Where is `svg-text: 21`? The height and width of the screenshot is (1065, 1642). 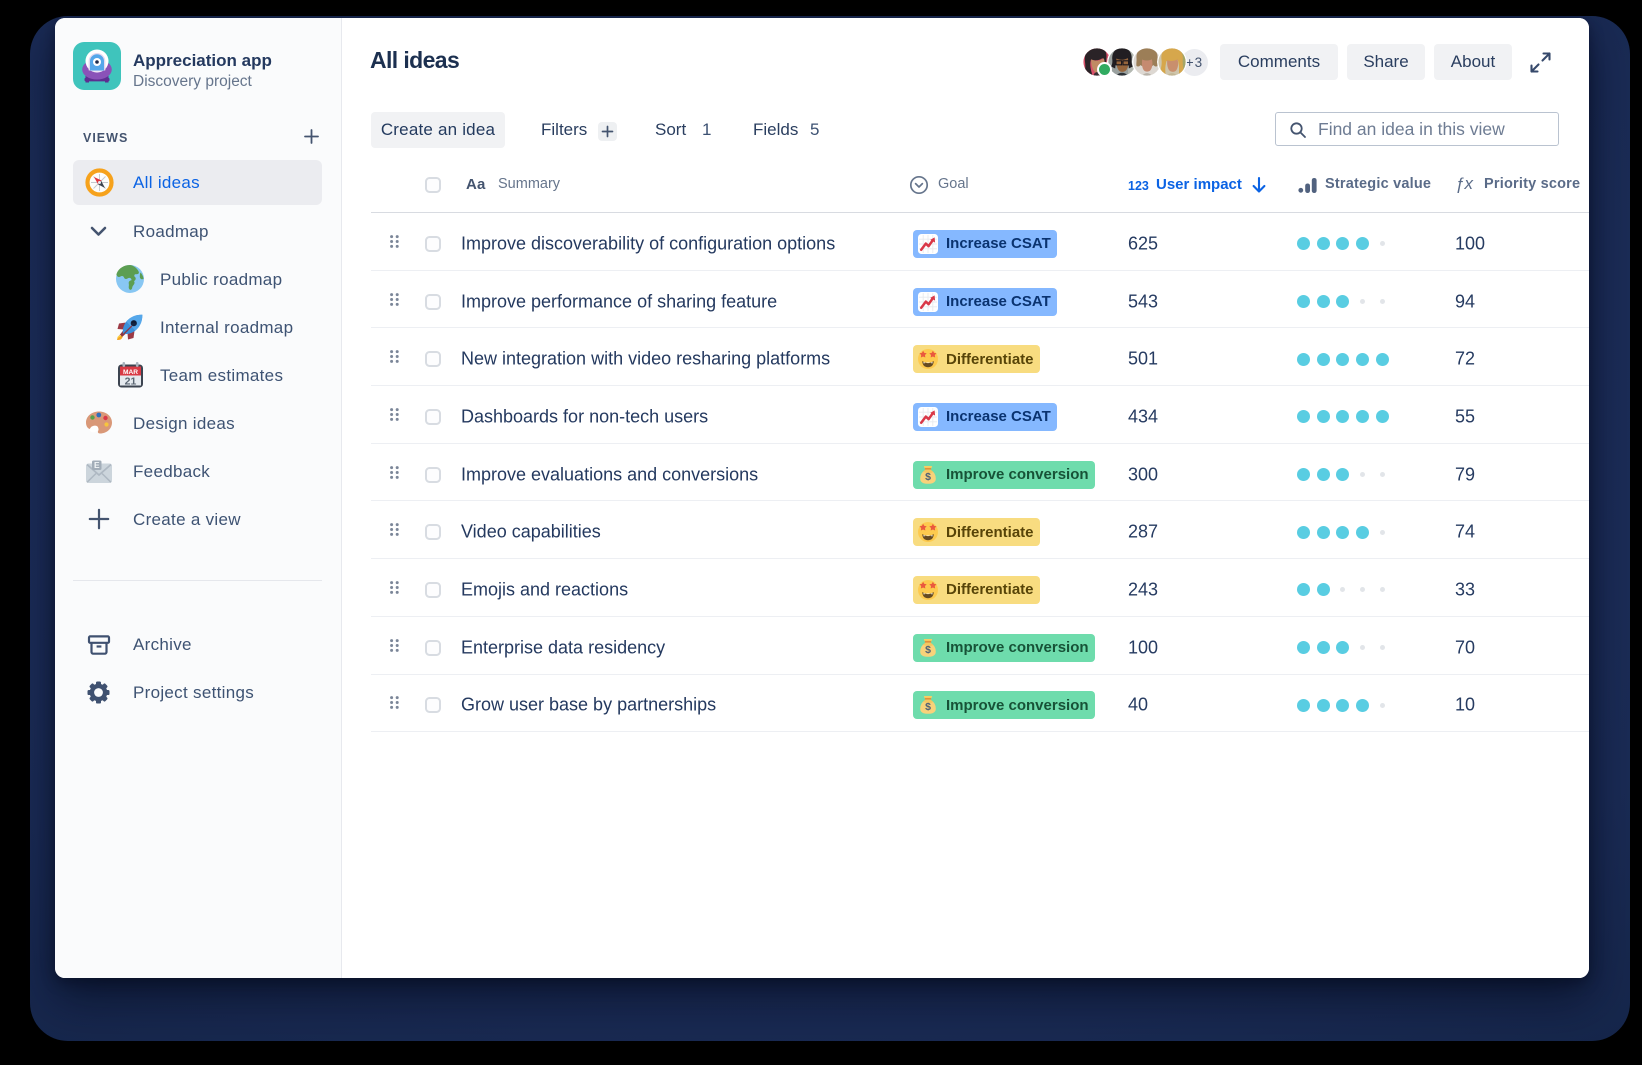
svg-text: 21 is located at coordinates (131, 382).